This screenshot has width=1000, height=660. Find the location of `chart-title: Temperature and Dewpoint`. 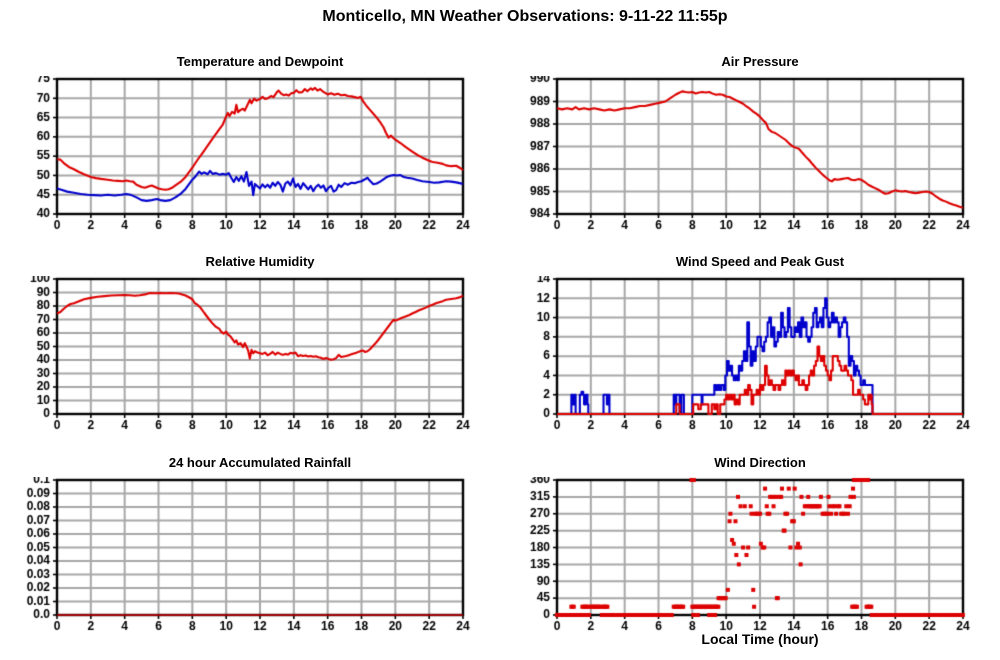

chart-title: Temperature and Dewpoint is located at coordinates (260, 61).